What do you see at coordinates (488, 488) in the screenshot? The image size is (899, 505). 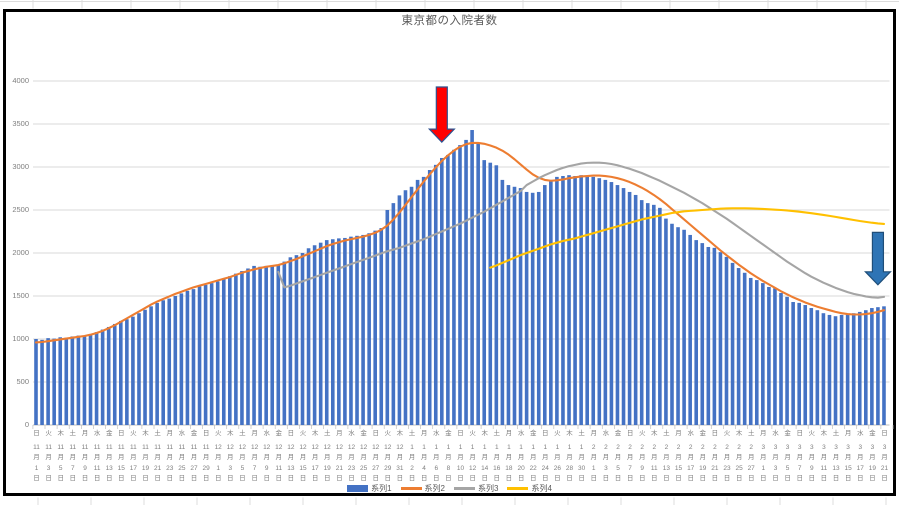 I see `legend-label: 系列3` at bounding box center [488, 488].